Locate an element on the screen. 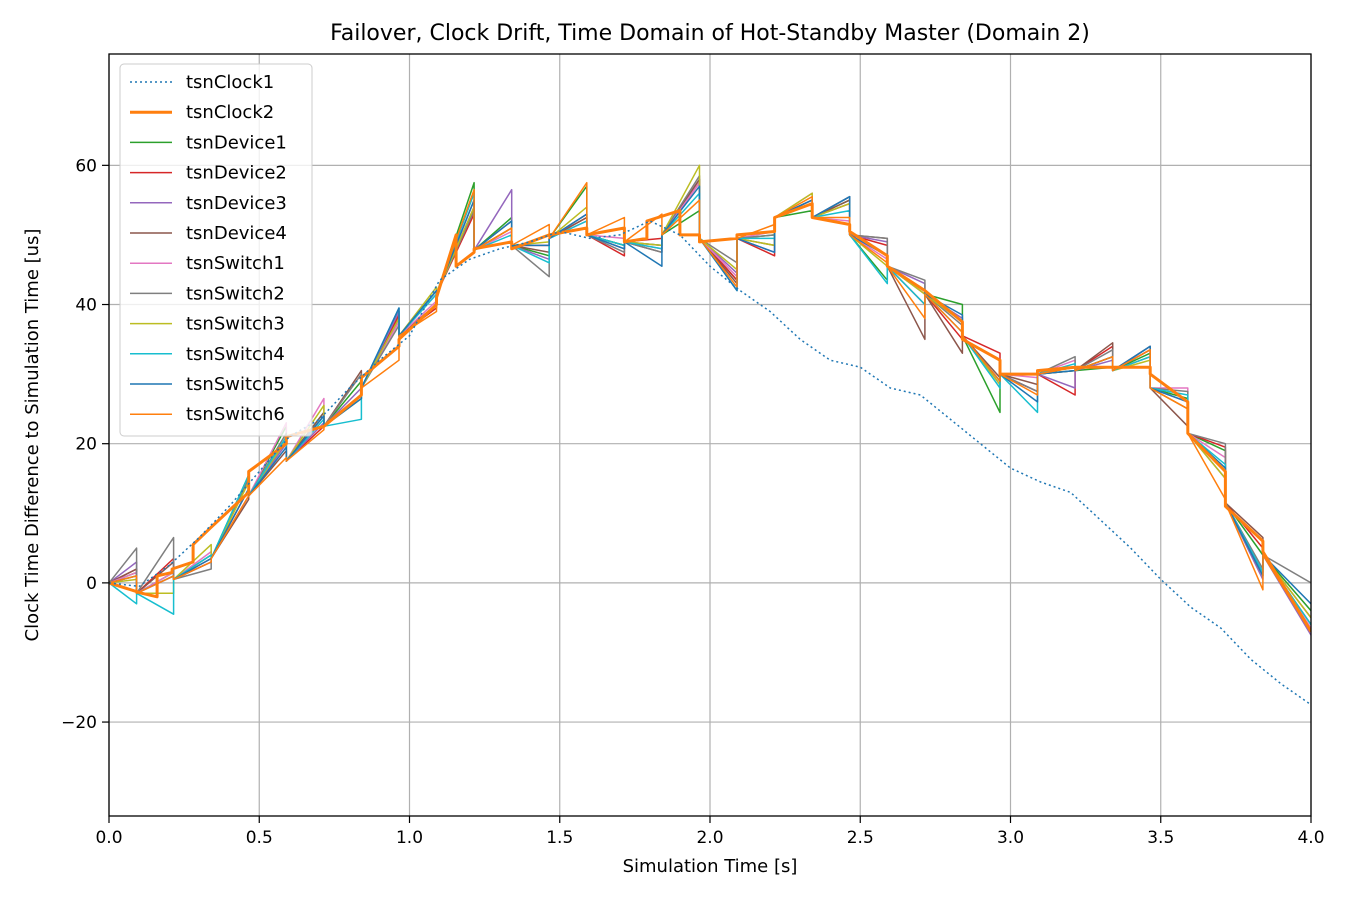  legend-entry-tsndevice1: tsnDevice1 is located at coordinates (208, 142).